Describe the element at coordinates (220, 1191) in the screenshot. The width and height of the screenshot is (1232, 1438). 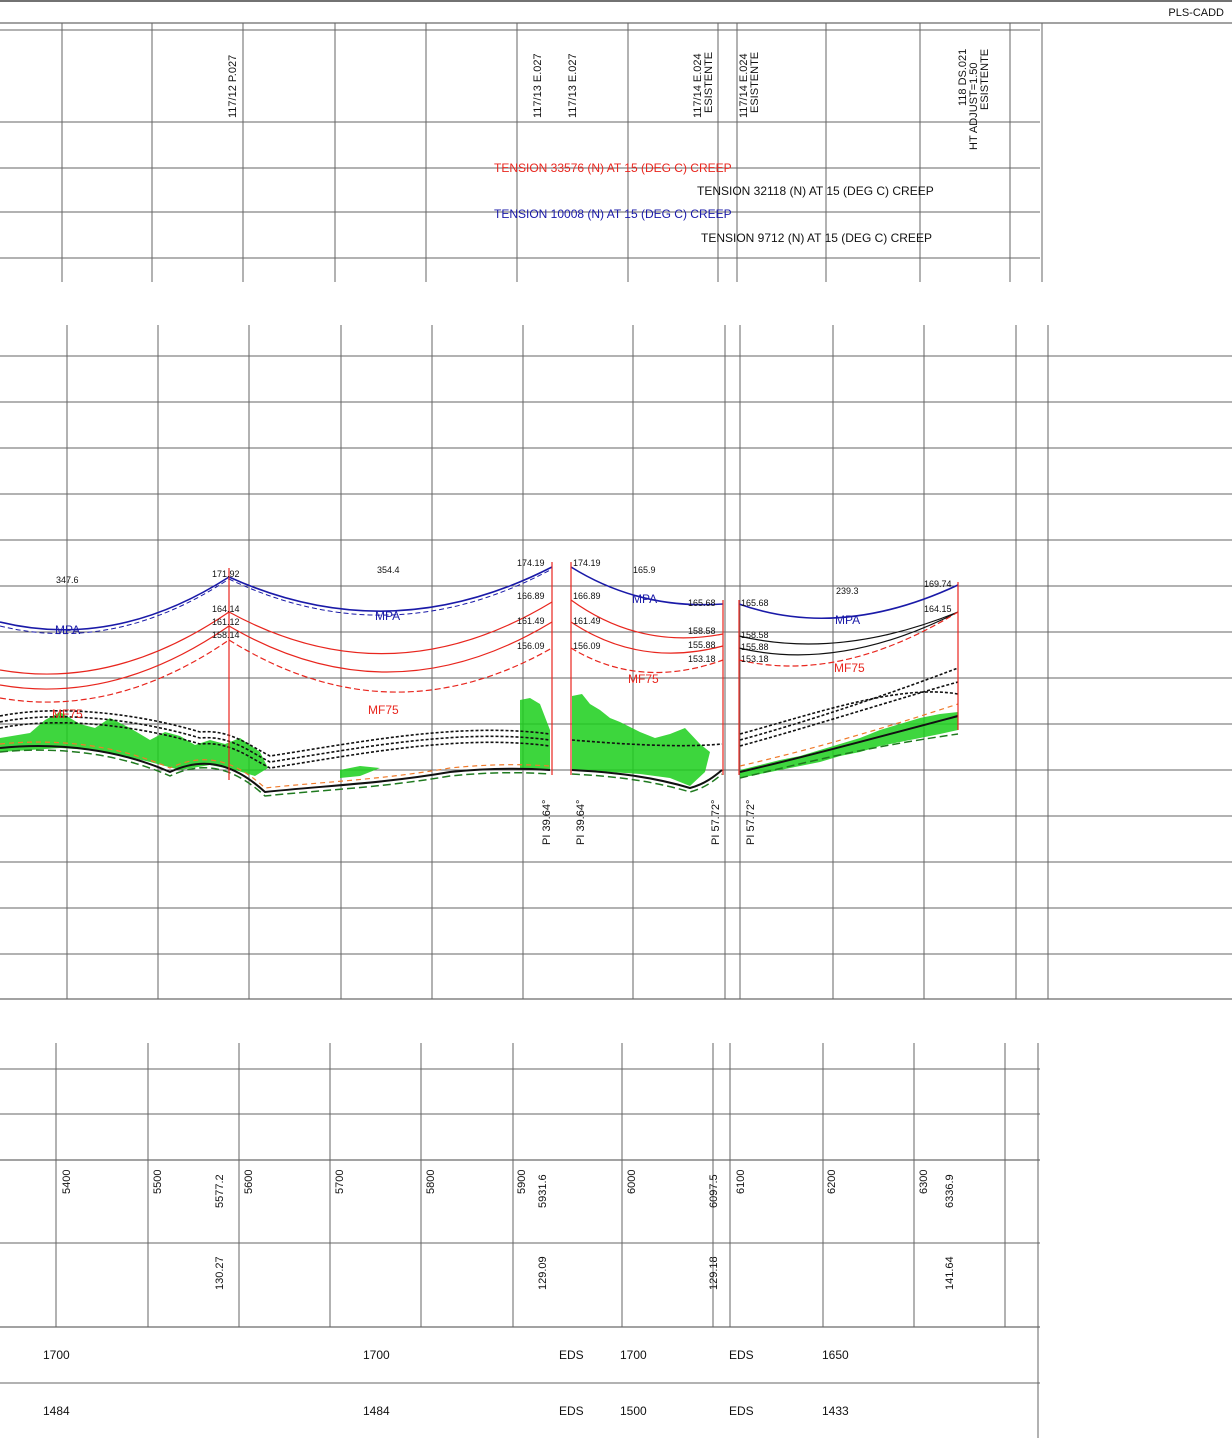
I see `station-label: 5577.2` at that location.